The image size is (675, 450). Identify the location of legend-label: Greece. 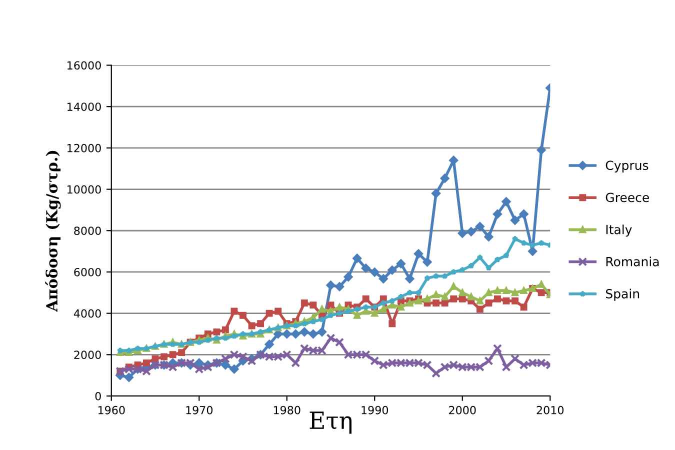
(627, 197).